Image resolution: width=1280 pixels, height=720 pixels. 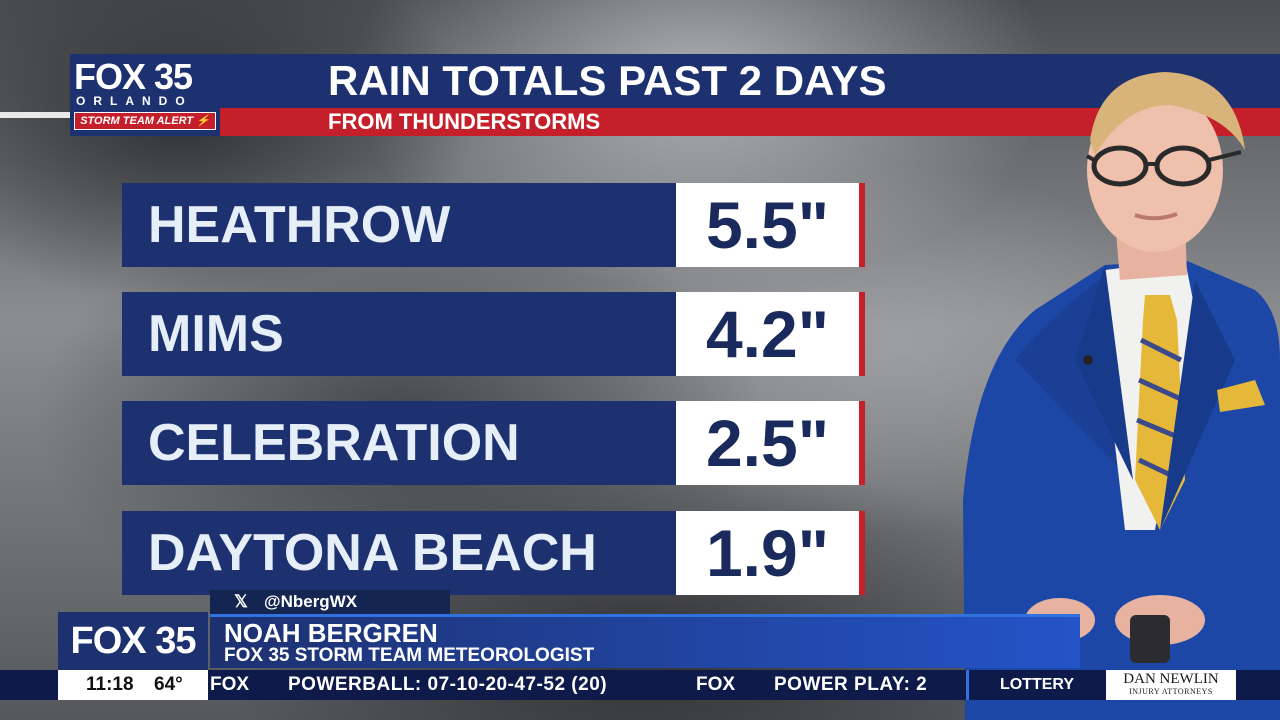 What do you see at coordinates (967, 685) in the screenshot?
I see `ticker-separator` at bounding box center [967, 685].